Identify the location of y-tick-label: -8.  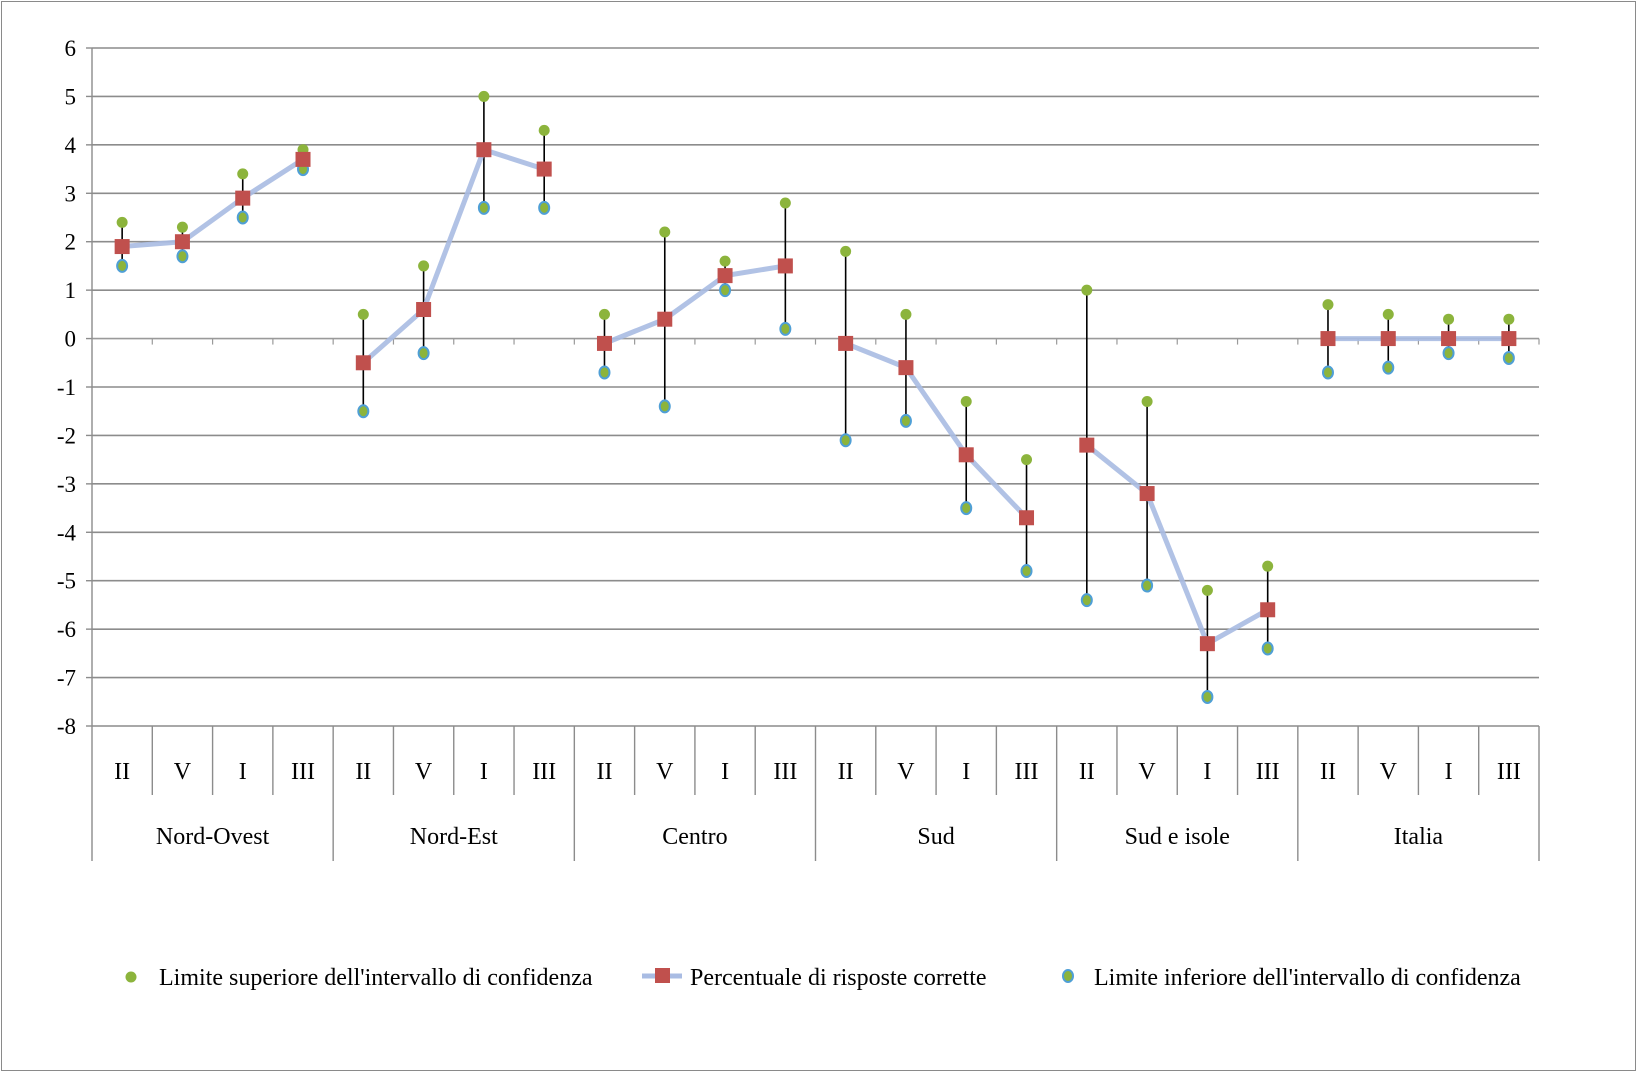
(66, 726).